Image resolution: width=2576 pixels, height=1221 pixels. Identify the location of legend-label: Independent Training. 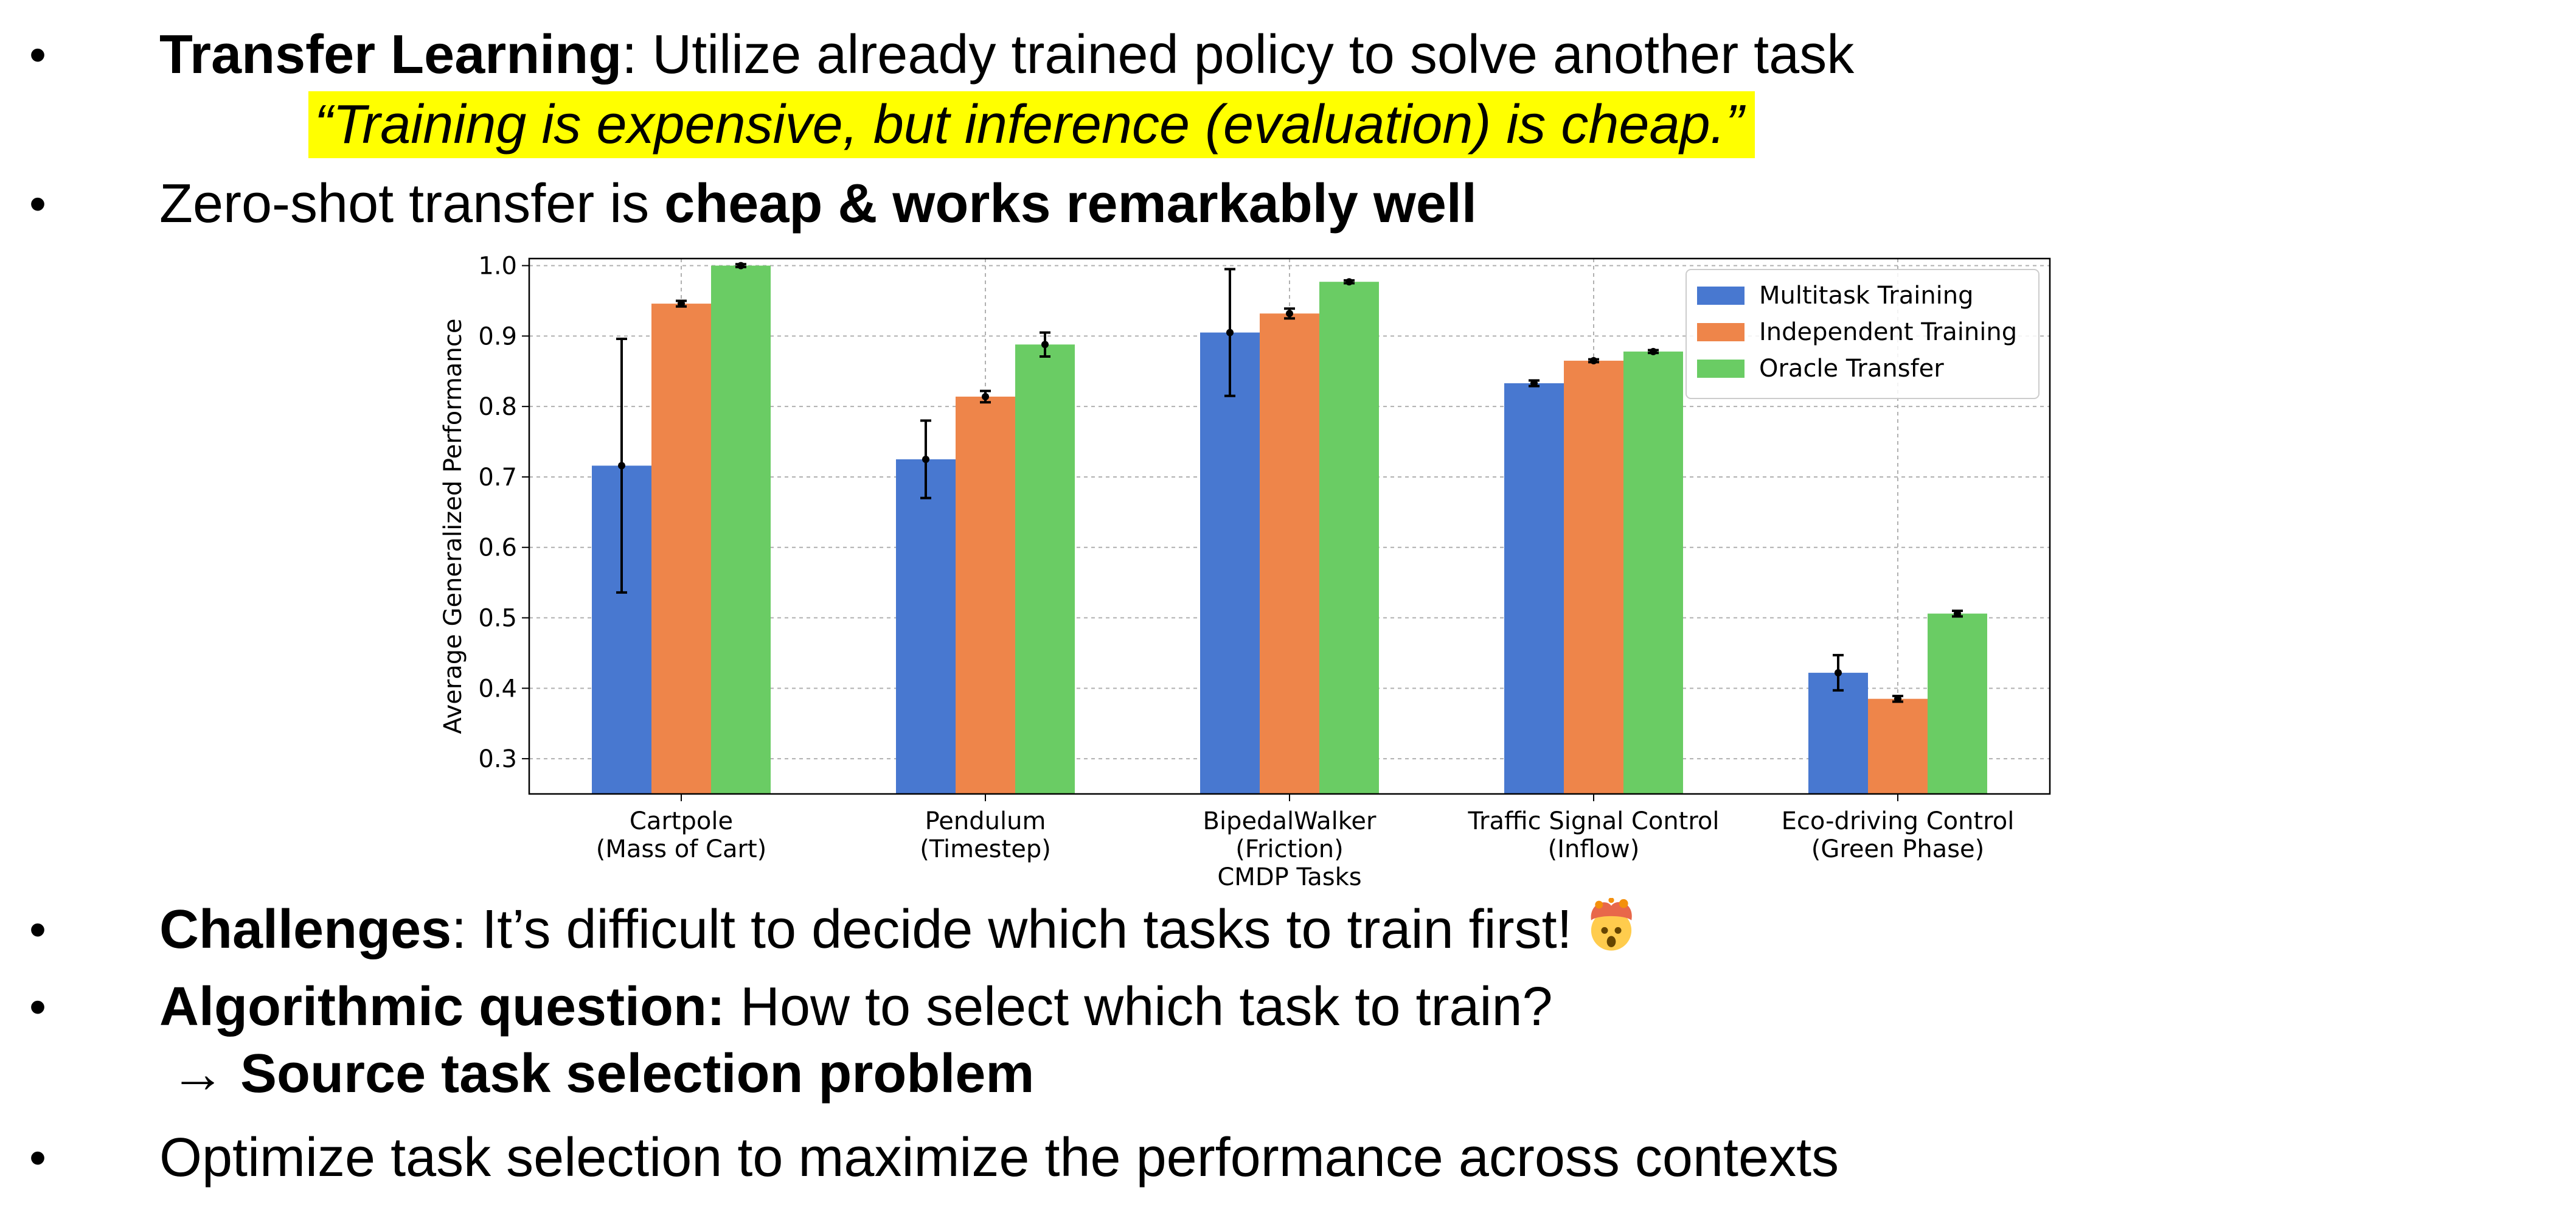
(1888, 332).